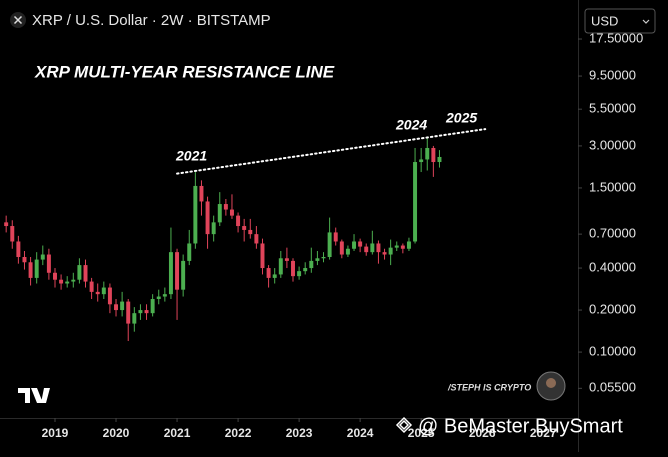  I want to click on y-tick-label: 0.20000, so click(612, 308).